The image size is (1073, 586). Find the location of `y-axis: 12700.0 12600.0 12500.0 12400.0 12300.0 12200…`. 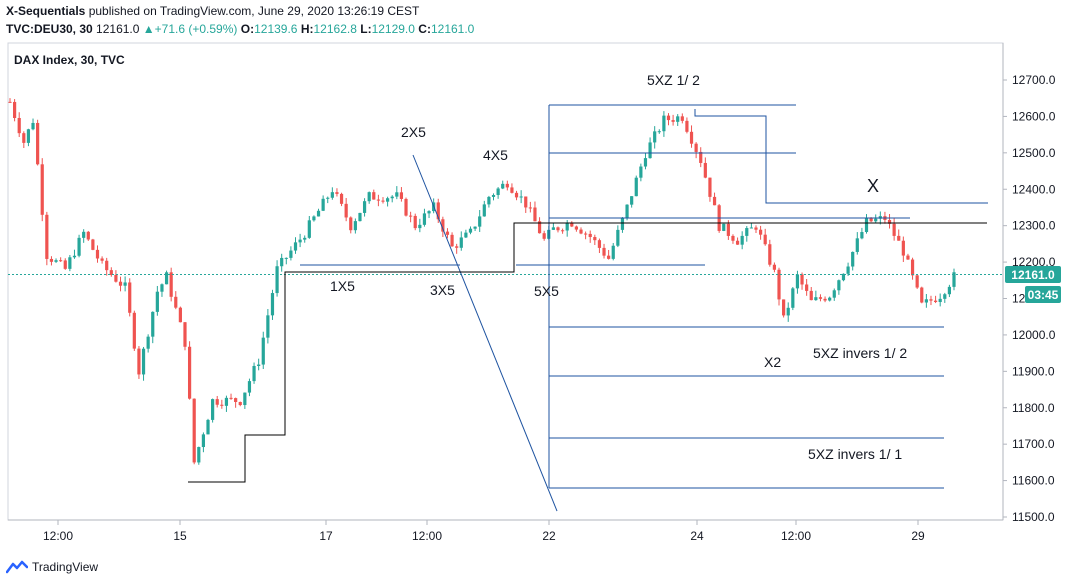

y-axis: 12700.0 12600.0 12500.0 12400.0 12300.0 12200… is located at coordinates (1029, 298).